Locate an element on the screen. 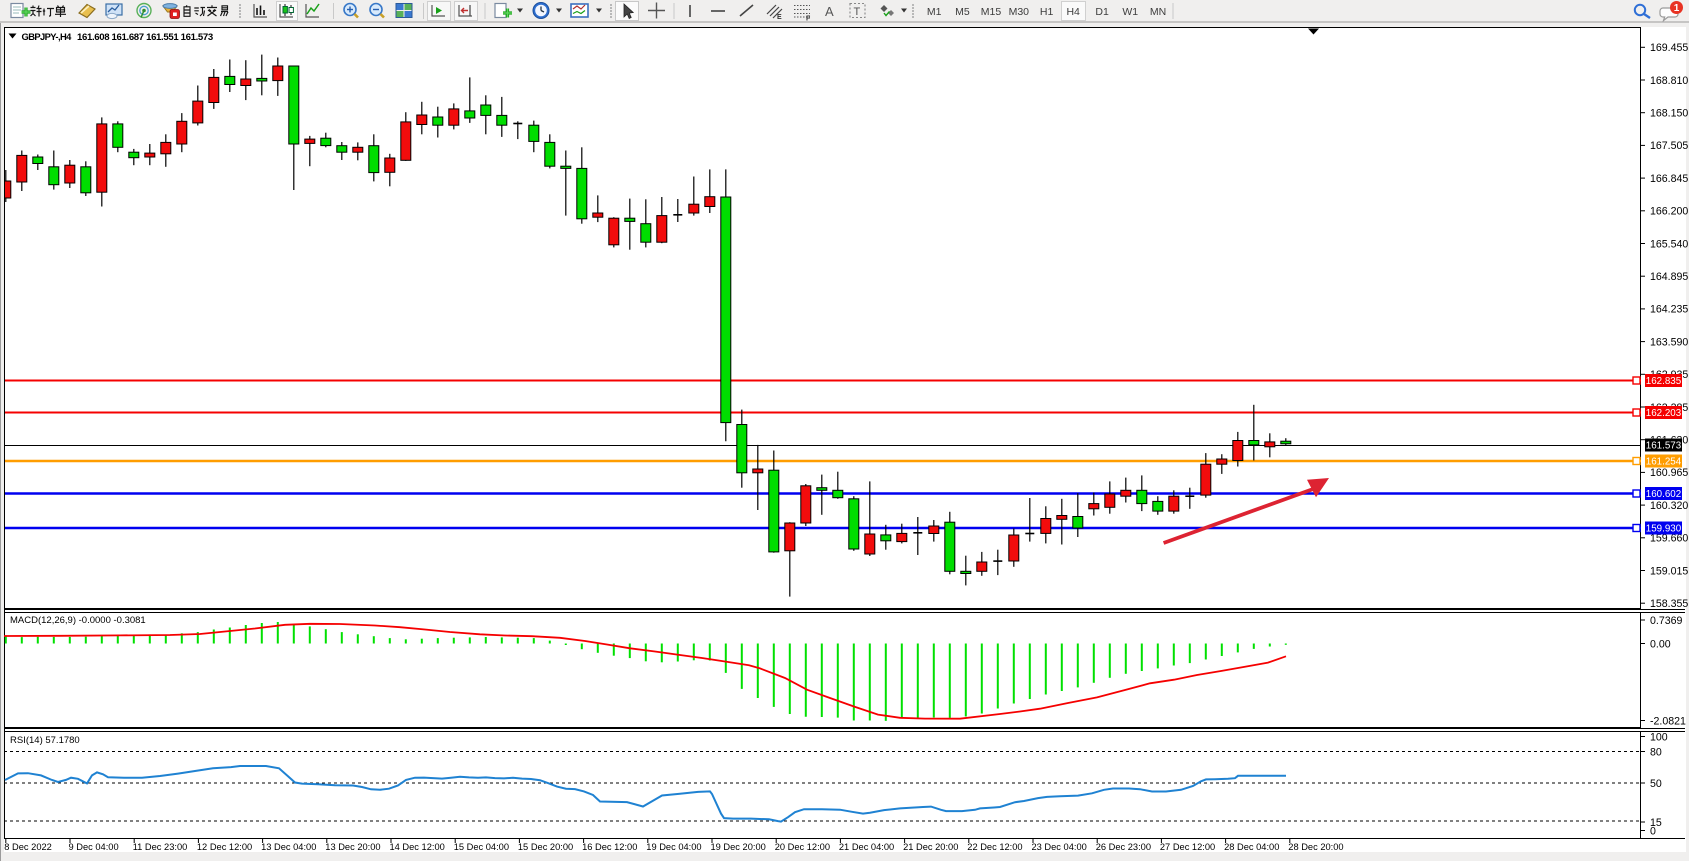  svg-text: GBPJPY-,H4 is located at coordinates (47, 36).